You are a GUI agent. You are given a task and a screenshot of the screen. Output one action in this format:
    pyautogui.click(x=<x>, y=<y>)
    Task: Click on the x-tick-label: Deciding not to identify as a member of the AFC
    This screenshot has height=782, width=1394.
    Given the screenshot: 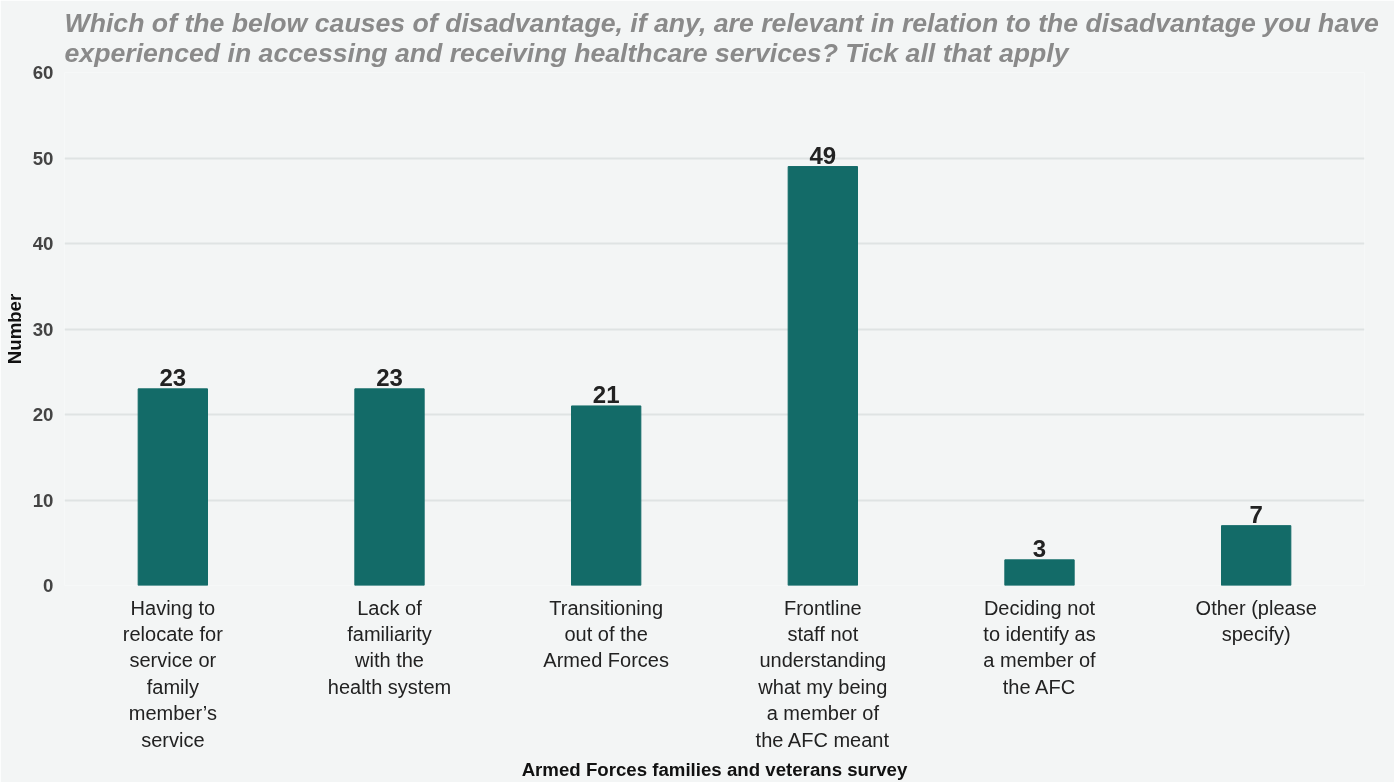 What is the action you would take?
    pyautogui.click(x=1040, y=647)
    